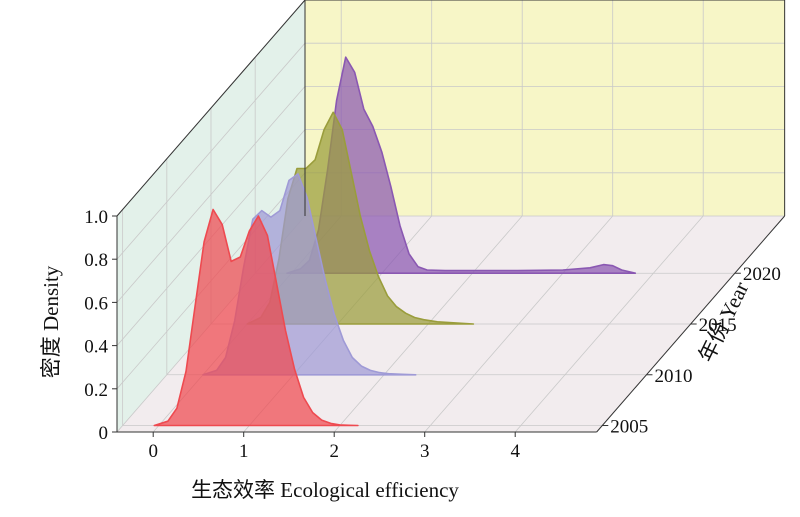 The width and height of the screenshot is (800, 517). What do you see at coordinates (96, 303) in the screenshot?
I see `y-tick-label: 0.6` at bounding box center [96, 303].